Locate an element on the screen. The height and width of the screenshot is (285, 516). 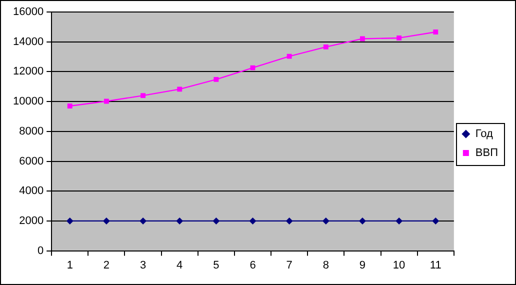
y-tick-label: 2000 is located at coordinates (31, 220).